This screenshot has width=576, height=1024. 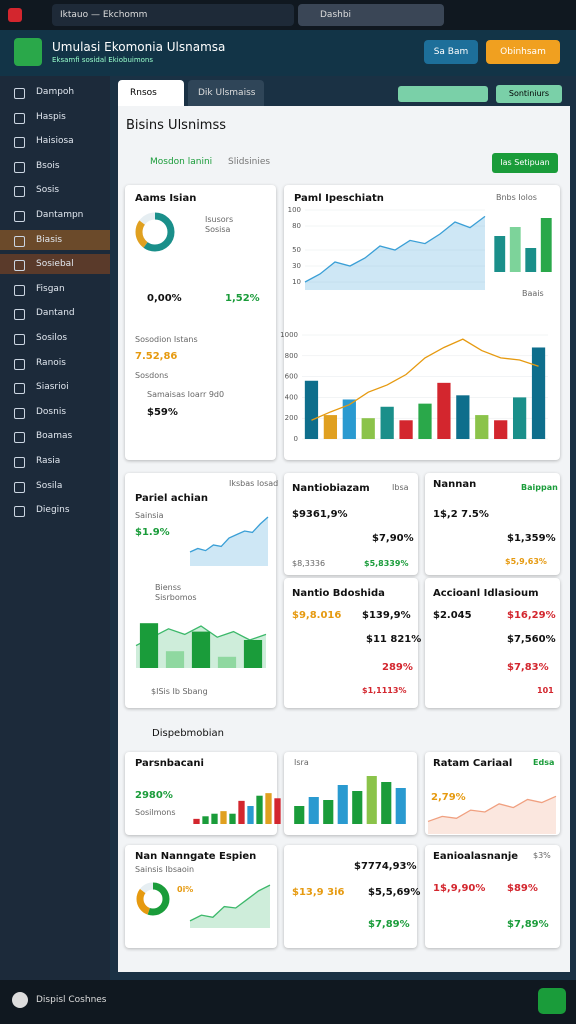 What do you see at coordinates (155, 812) in the screenshot?
I see `card-text: Sosilmons` at bounding box center [155, 812].